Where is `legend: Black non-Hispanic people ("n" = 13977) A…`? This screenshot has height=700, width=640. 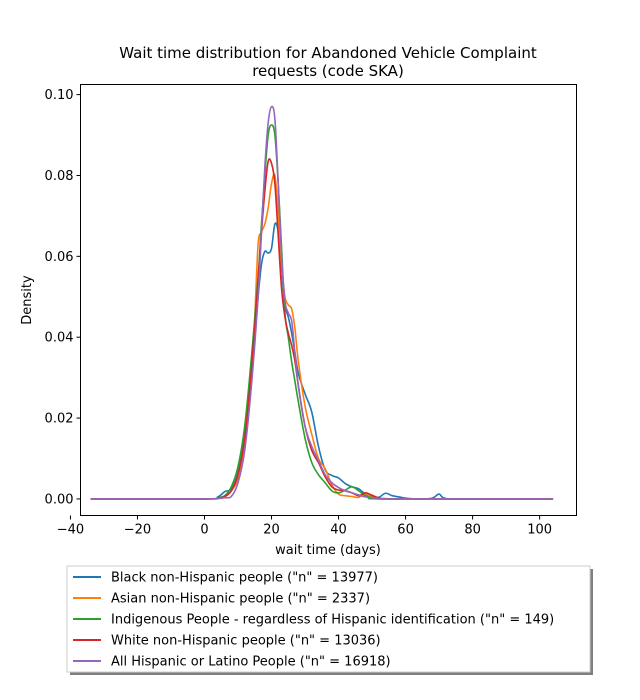
legend: Black non-Hispanic people ("n" = 13977) A… is located at coordinates (329, 620).